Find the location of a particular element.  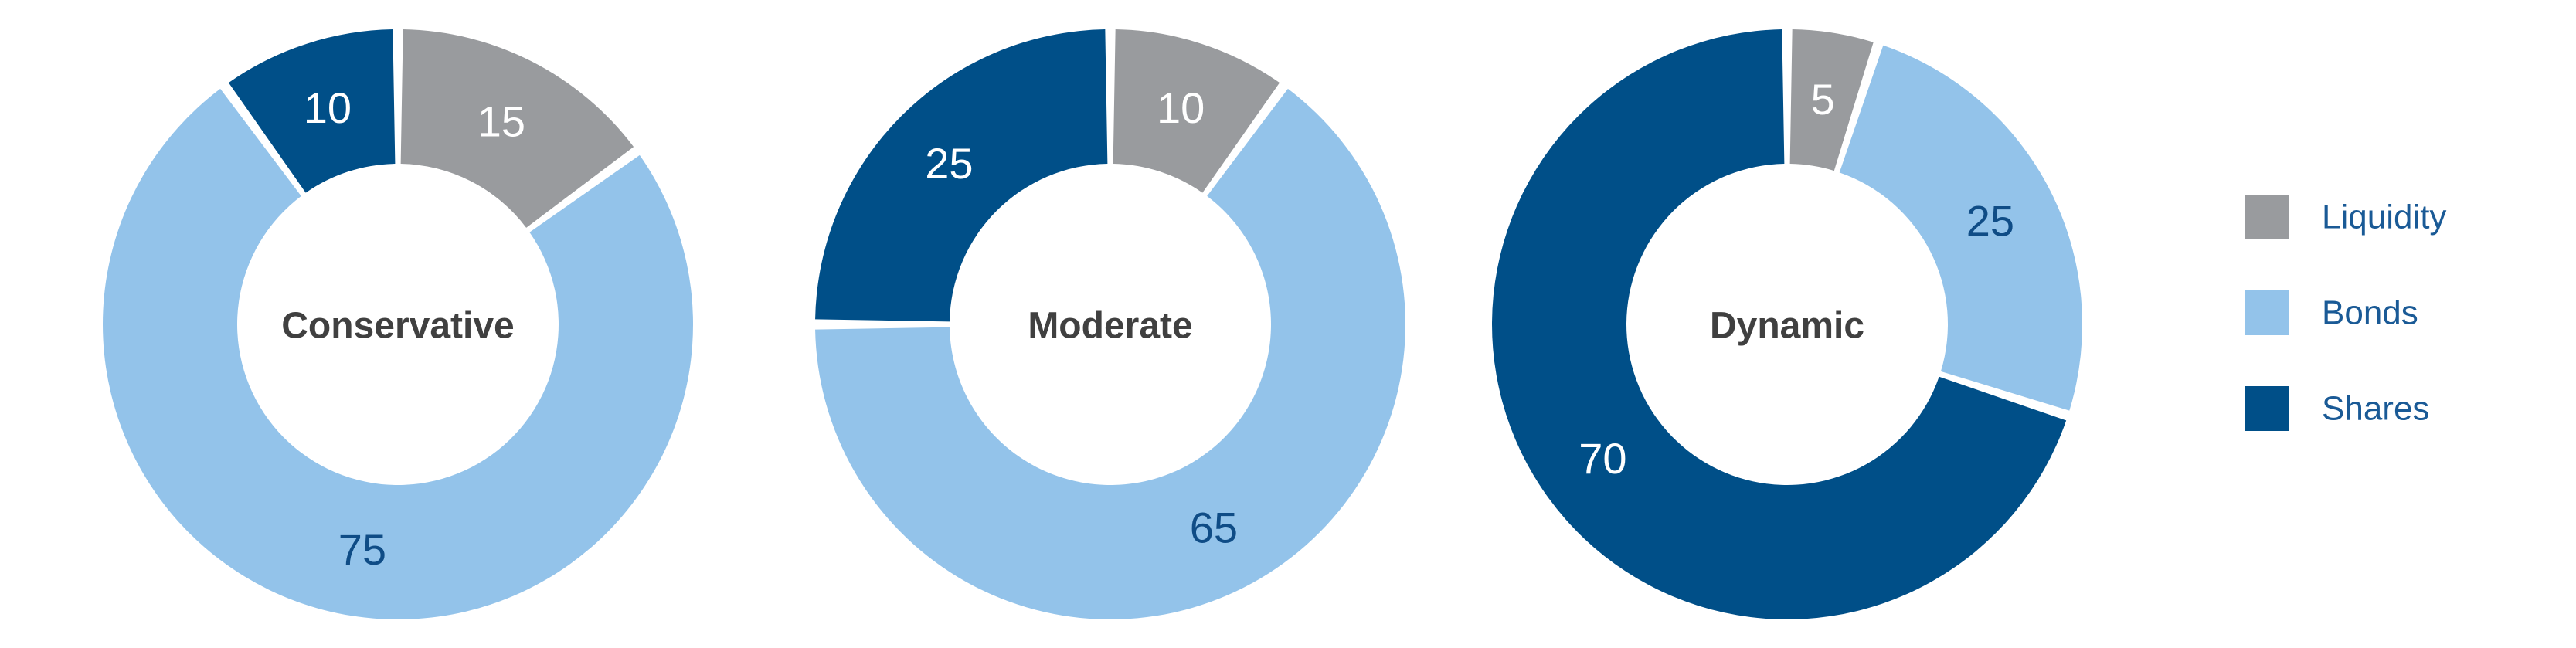

legend-swatch-liquidity is located at coordinates (2267, 217).